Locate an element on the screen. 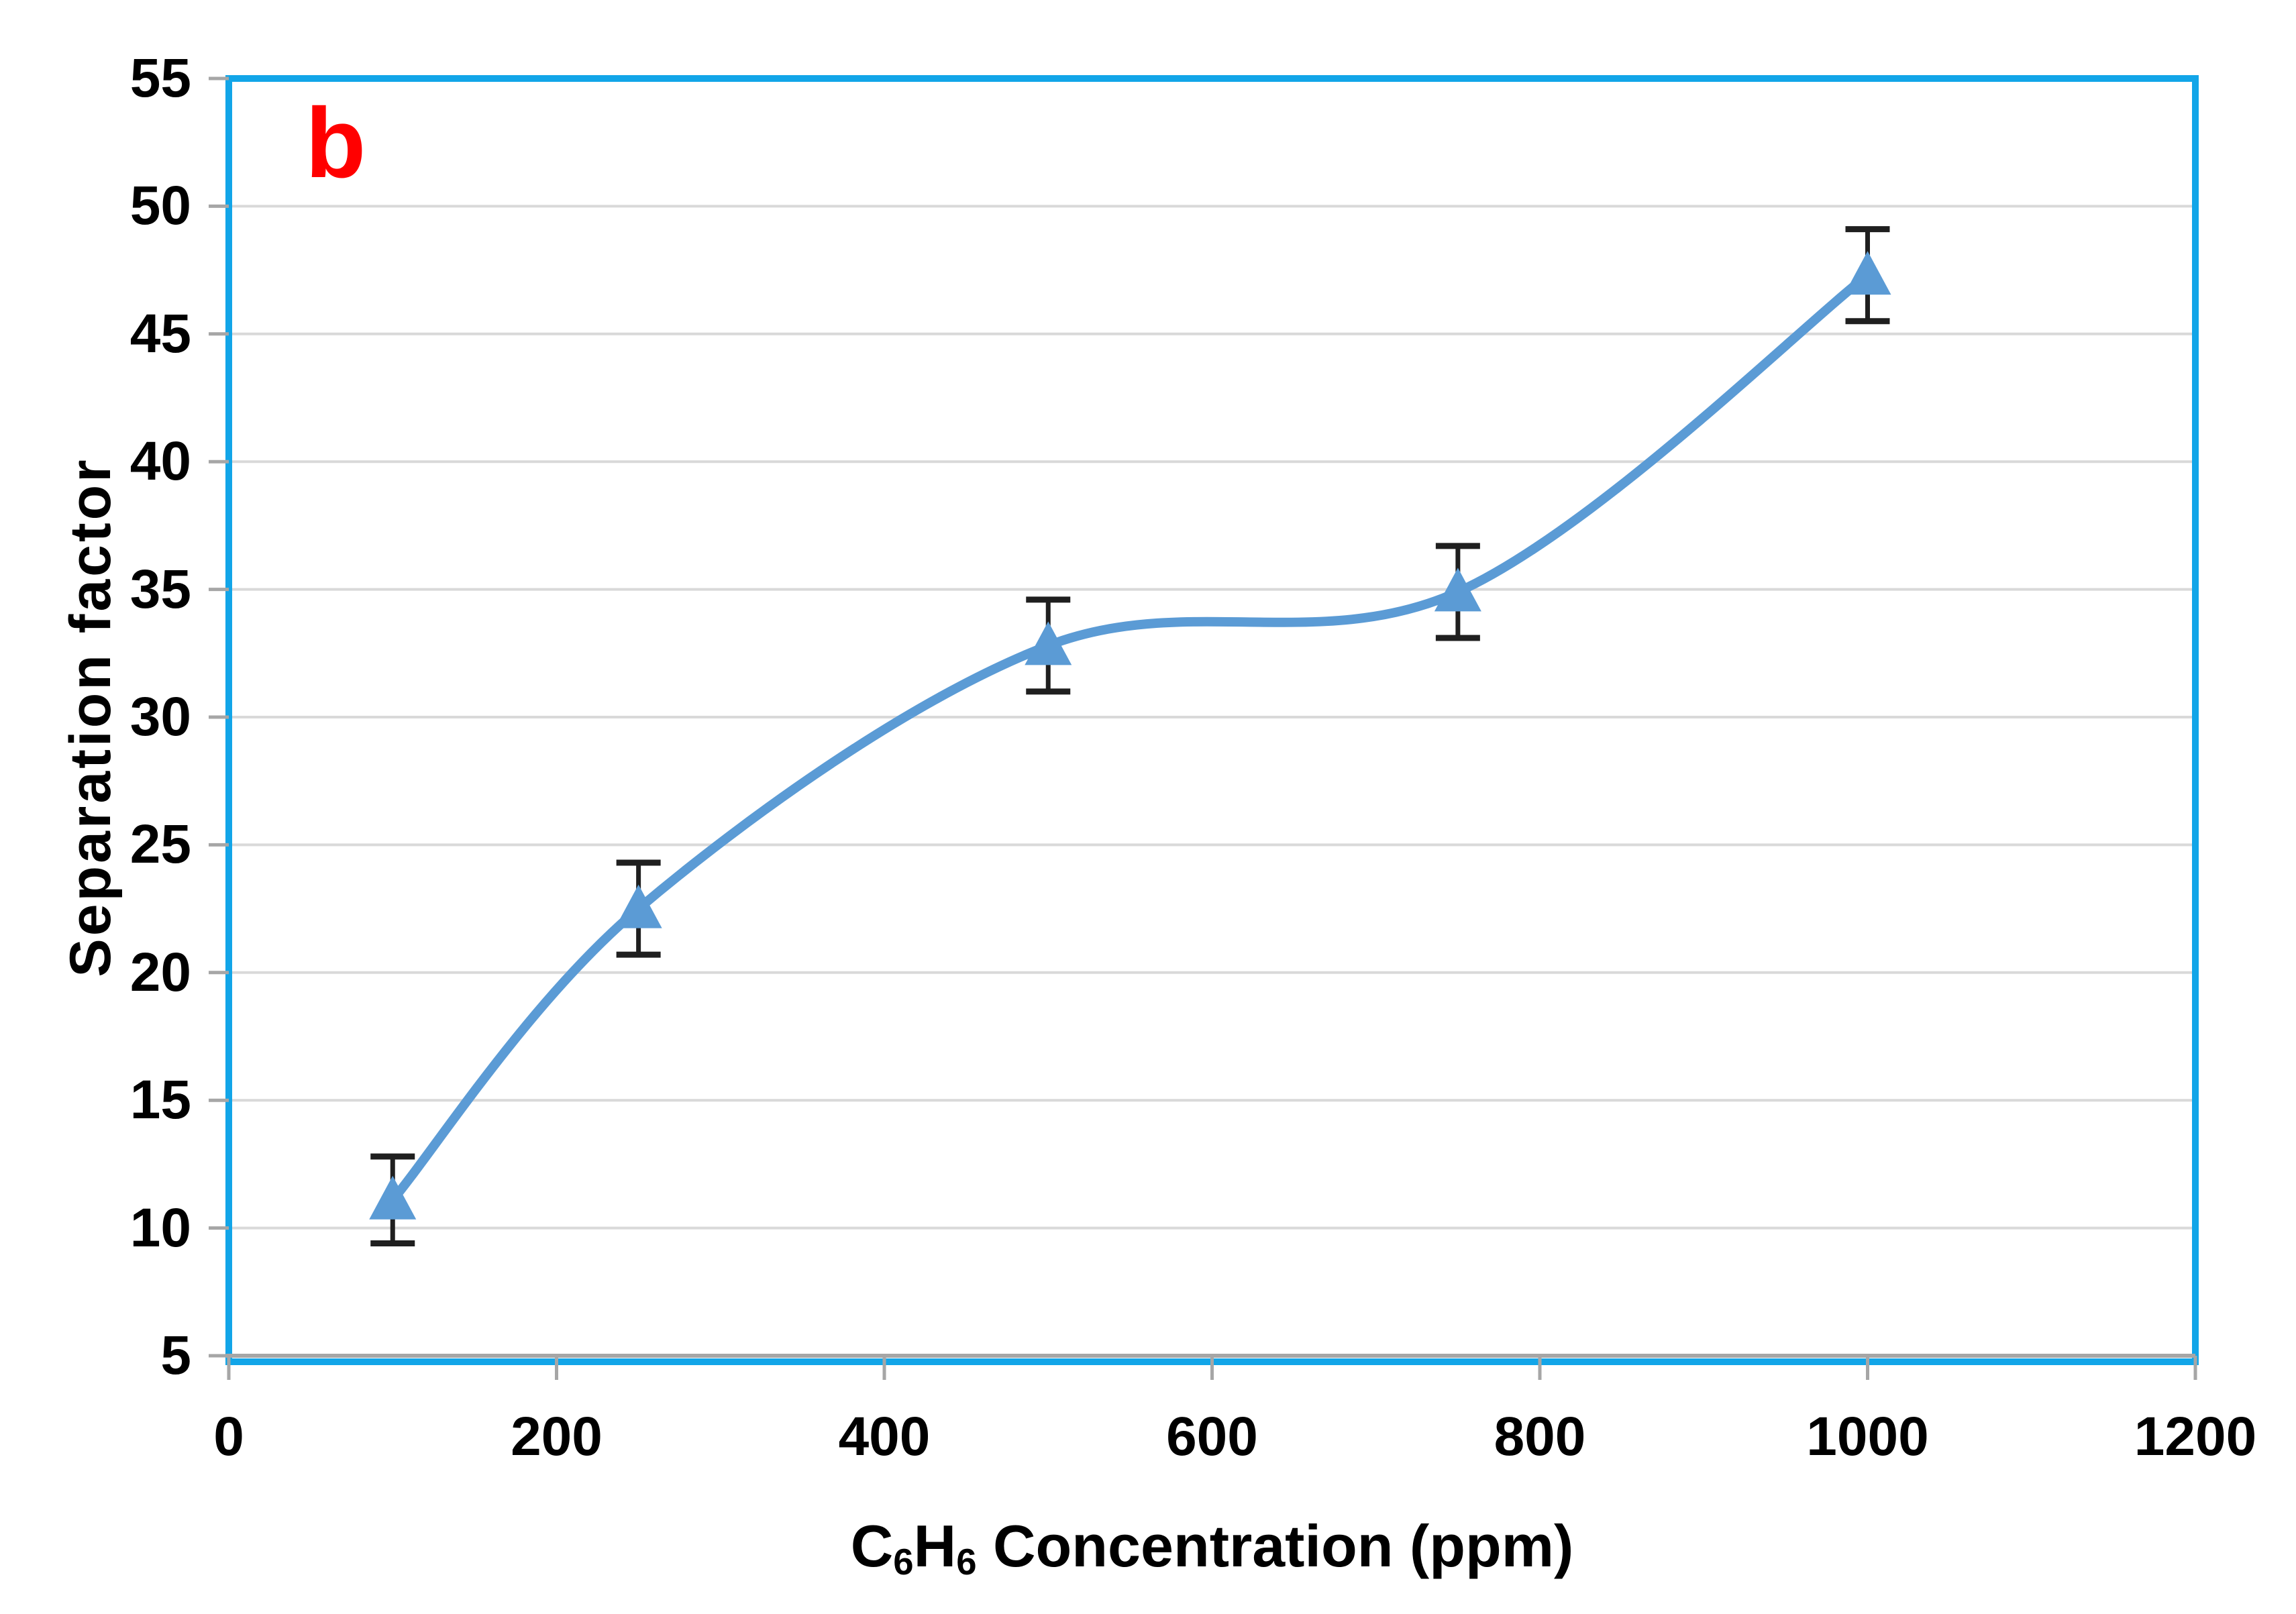  x-tick-label: 400 is located at coordinates (884, 1436).